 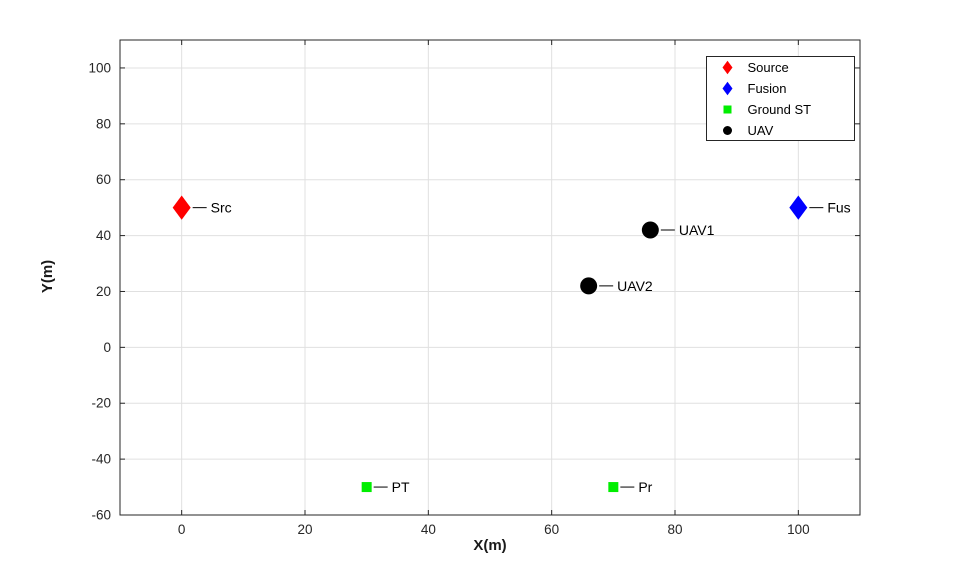 I want to click on marker-src, so click(x=181, y=207).